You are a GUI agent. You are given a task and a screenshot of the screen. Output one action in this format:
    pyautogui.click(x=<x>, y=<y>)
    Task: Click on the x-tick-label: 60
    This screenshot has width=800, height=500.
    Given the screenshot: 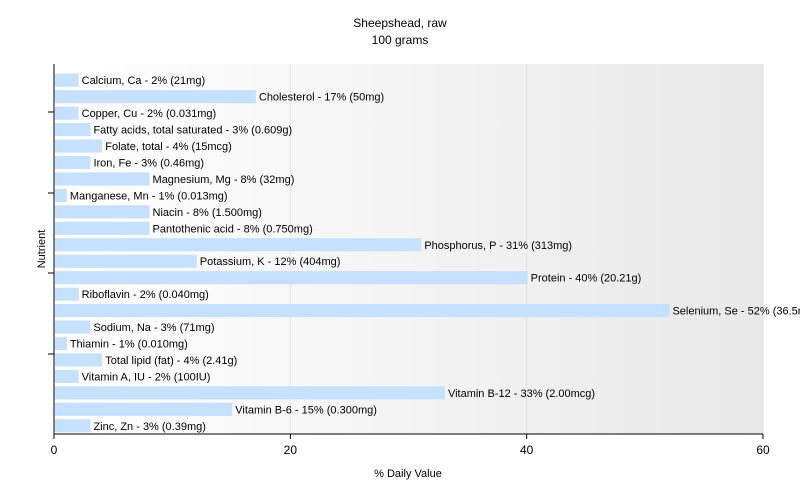 What is the action you would take?
    pyautogui.click(x=763, y=450)
    